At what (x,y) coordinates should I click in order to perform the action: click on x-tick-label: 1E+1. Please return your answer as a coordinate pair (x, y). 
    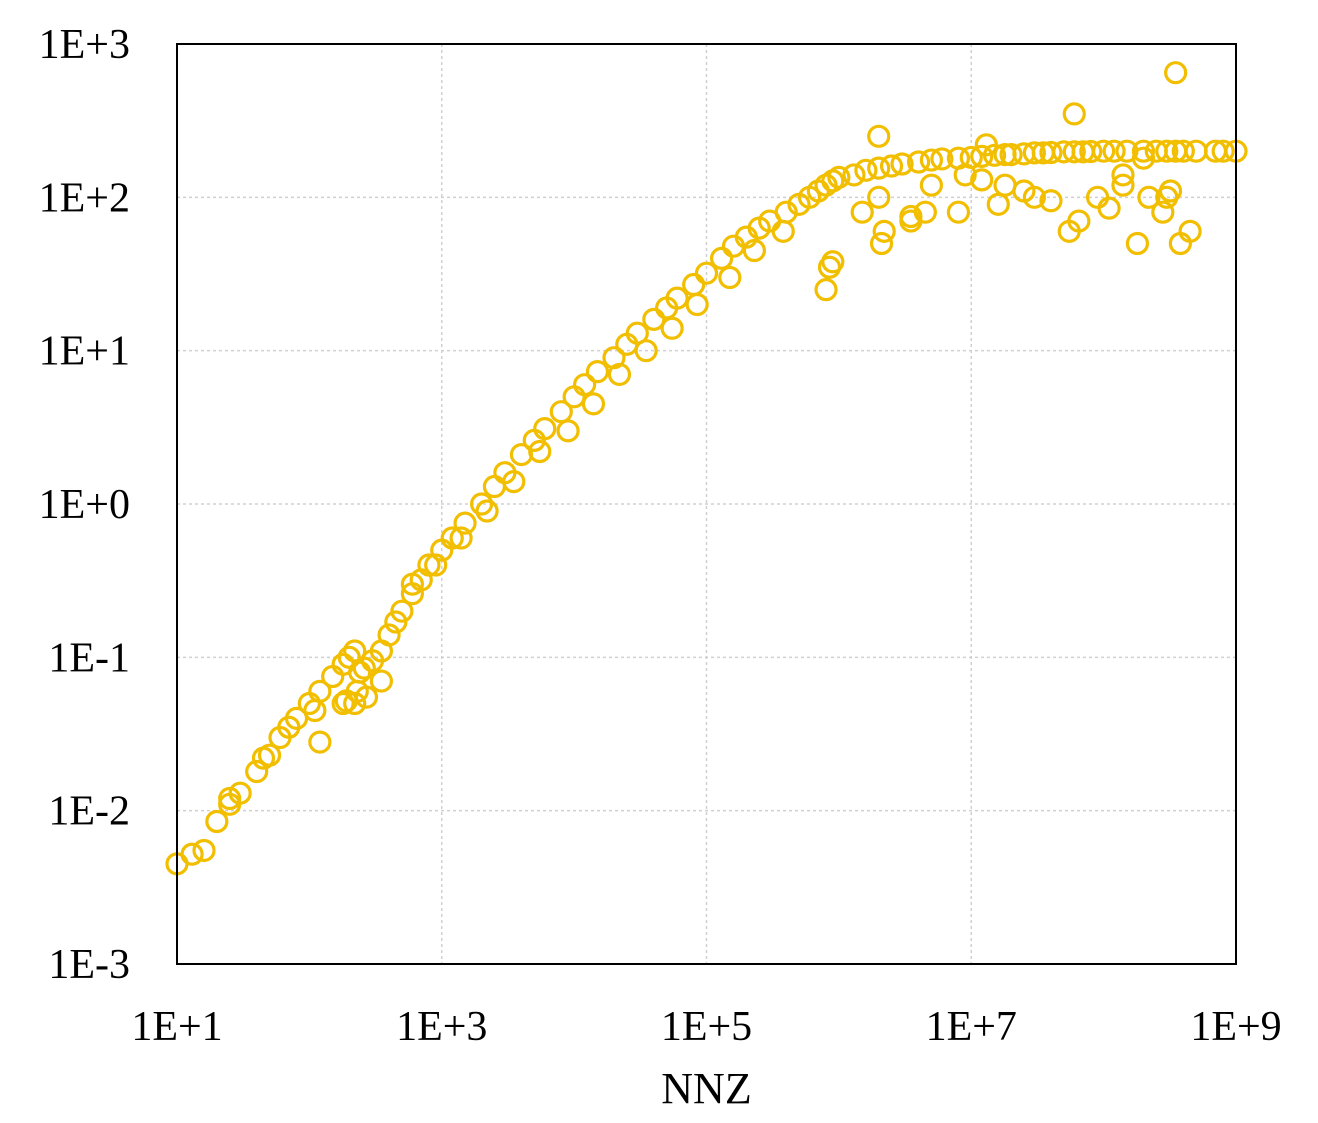
    Looking at the image, I should click on (176, 1027).